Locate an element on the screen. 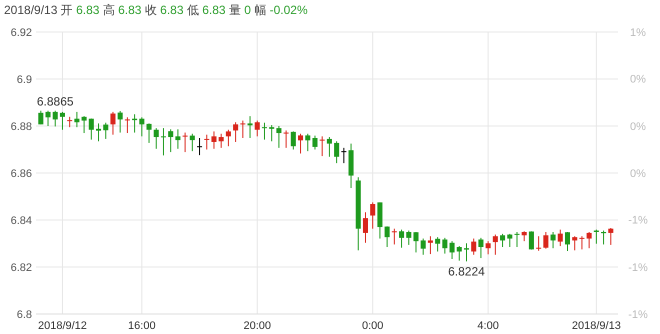 The image size is (660, 334). y-tick-label: 6.88 is located at coordinates (21, 126).